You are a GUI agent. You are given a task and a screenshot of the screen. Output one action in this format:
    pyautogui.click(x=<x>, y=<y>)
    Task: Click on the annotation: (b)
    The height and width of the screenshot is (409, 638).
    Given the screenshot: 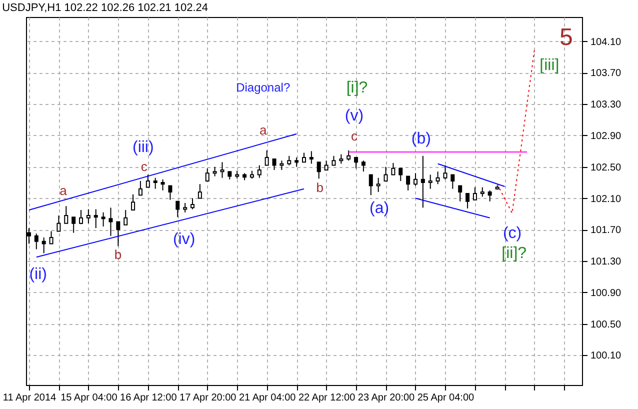 What is the action you would take?
    pyautogui.click(x=421, y=139)
    